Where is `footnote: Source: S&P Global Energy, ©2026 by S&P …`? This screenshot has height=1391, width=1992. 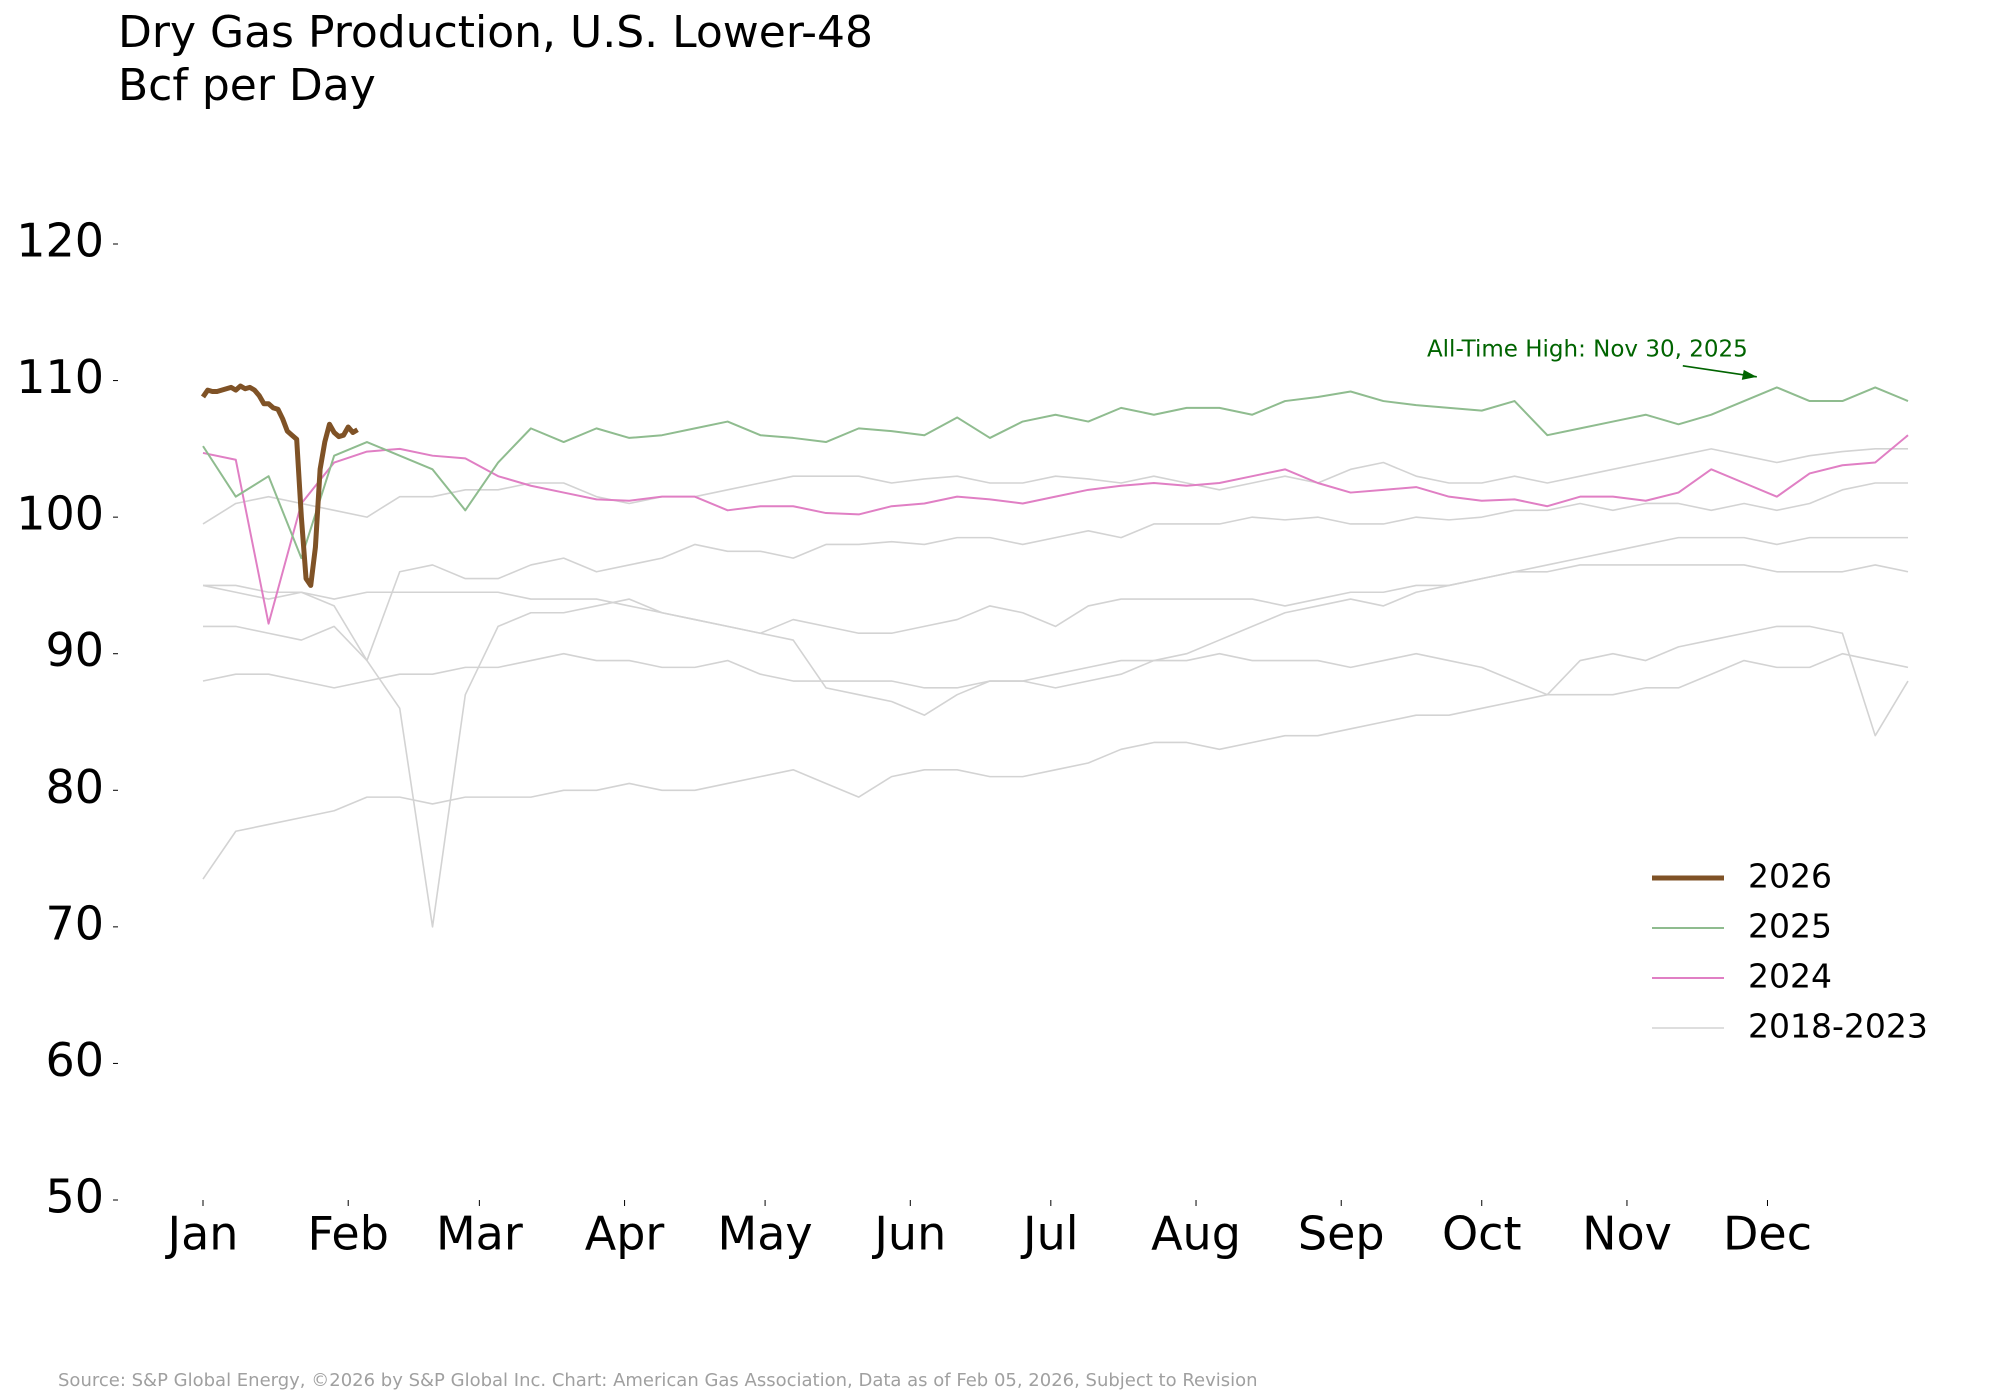
footnote: Source: S&P Global Energy, ©2026 by S&P … is located at coordinates (658, 1380).